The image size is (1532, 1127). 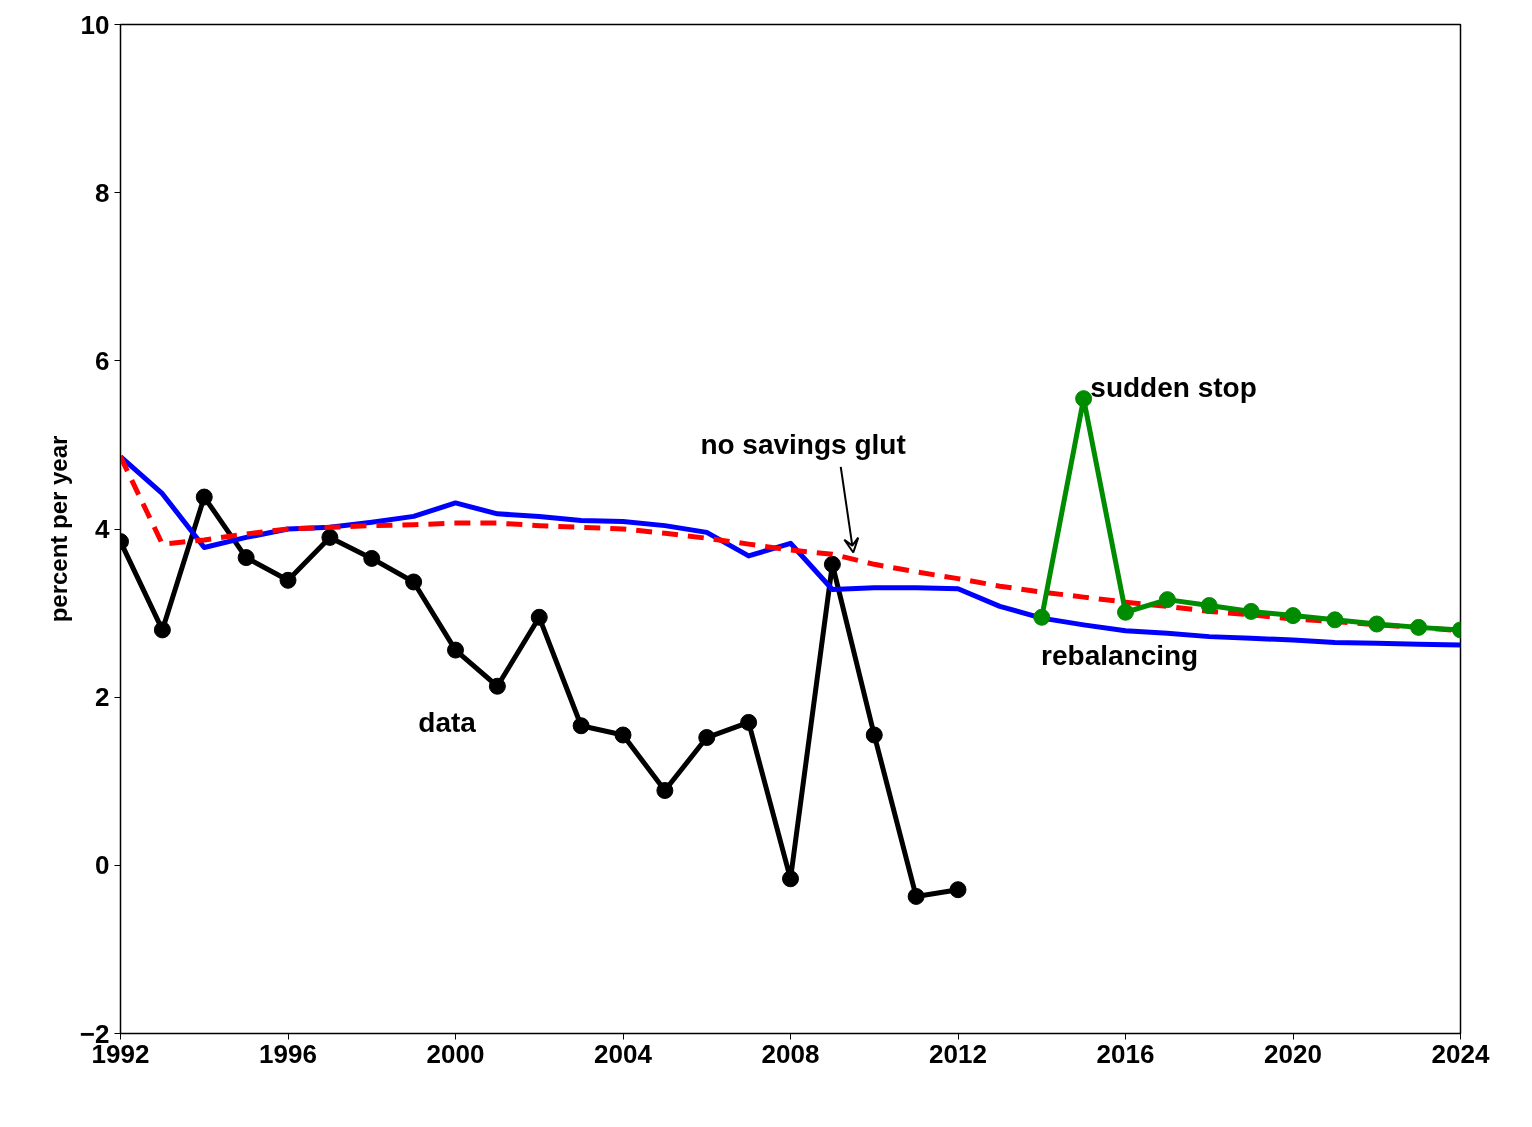 I want to click on y-tick-label: 4, so click(x=103, y=529).